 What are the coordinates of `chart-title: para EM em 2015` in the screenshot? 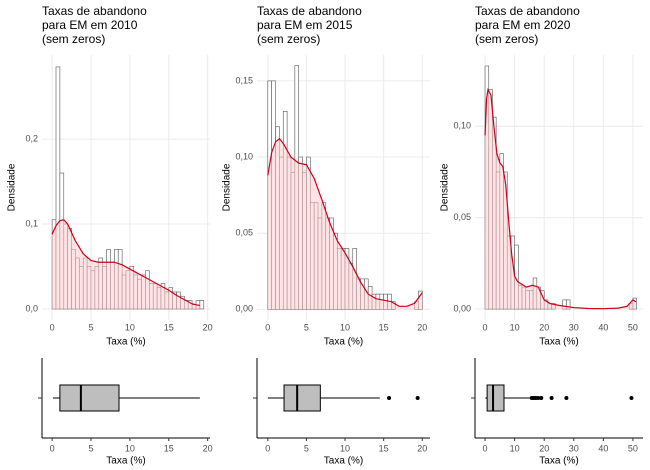 It's located at (305, 25).